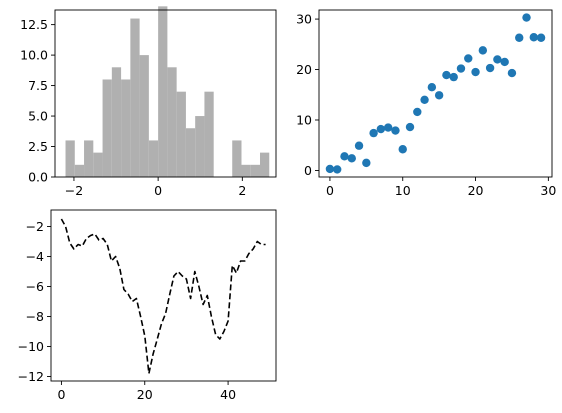 This screenshot has width=562, height=413. What do you see at coordinates (304, 119) in the screenshot?
I see `y-tick-label: 10` at bounding box center [304, 119].